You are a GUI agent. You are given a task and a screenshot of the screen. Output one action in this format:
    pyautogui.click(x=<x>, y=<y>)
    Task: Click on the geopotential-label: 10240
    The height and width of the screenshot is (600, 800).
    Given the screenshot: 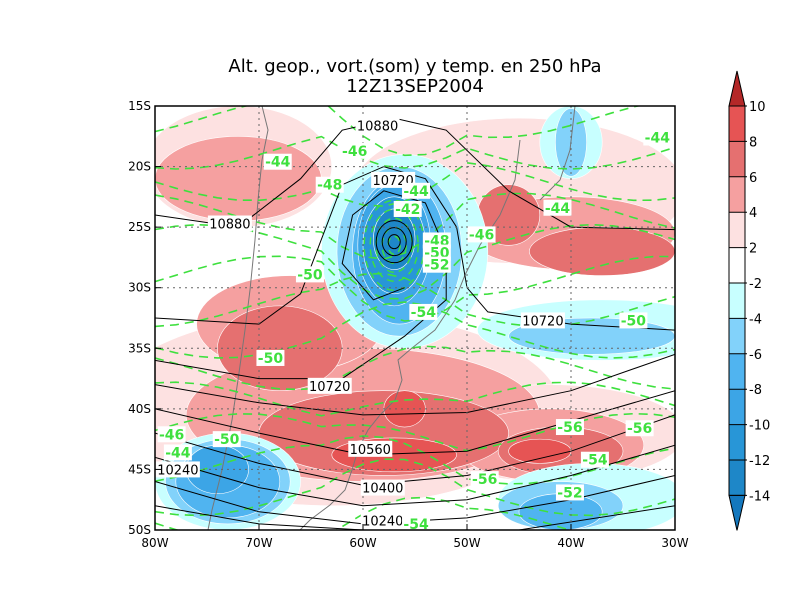 What is the action you would take?
    pyautogui.click(x=382, y=520)
    